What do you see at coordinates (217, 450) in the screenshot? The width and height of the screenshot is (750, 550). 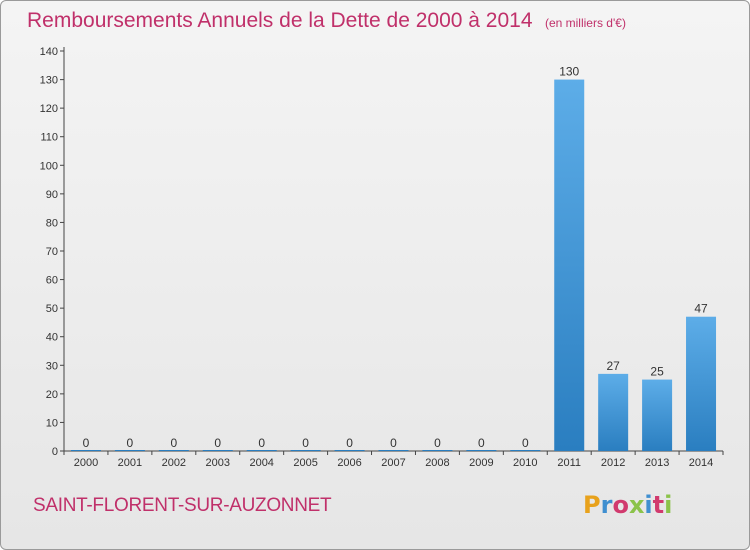 I see `bar-2003` at bounding box center [217, 450].